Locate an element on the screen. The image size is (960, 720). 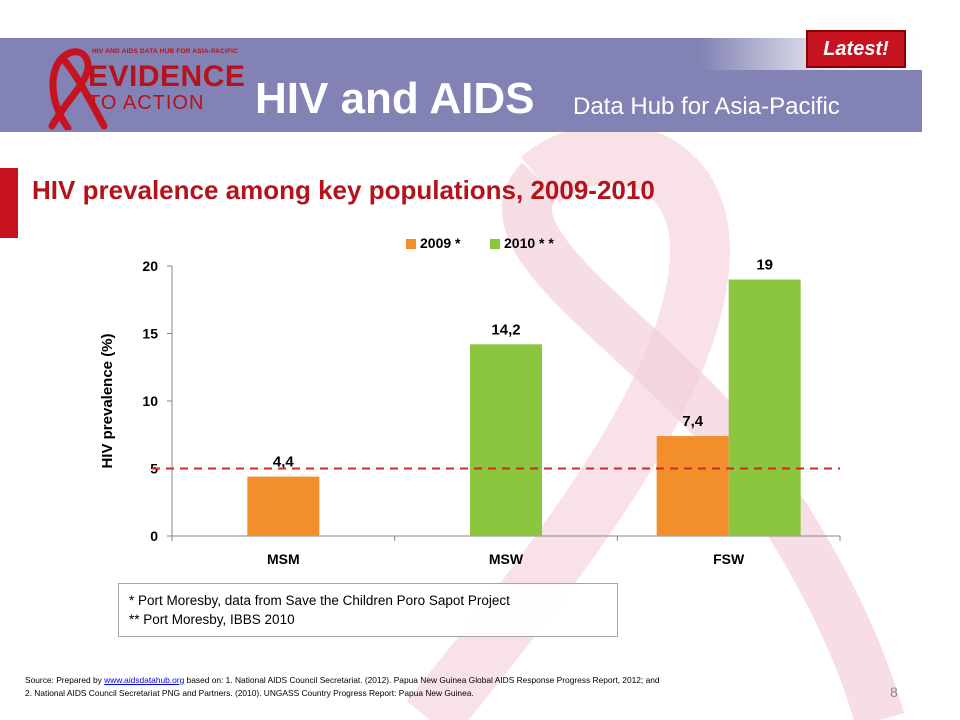
x-tick-label: MSM is located at coordinates (283, 559).